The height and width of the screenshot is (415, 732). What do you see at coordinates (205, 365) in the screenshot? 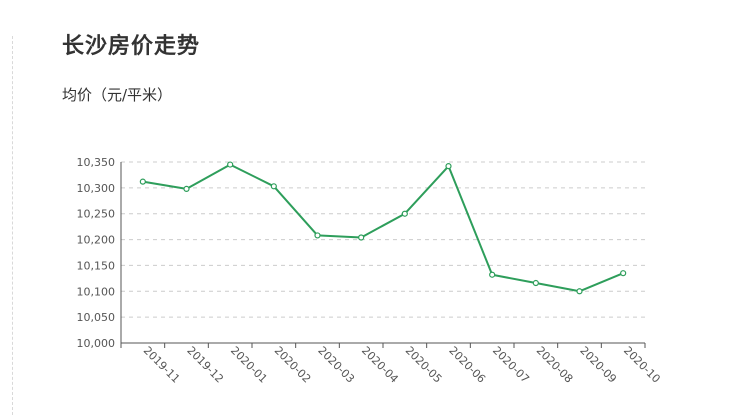
I see `x-tick-label: 2019-12` at bounding box center [205, 365].